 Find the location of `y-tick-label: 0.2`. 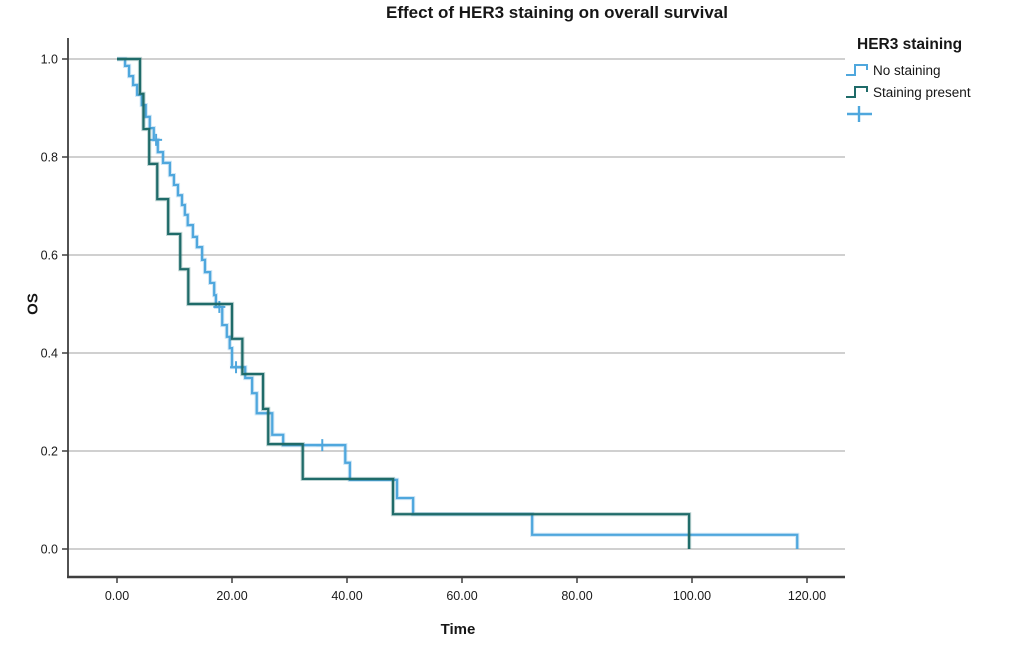

y-tick-label: 0.2 is located at coordinates (49, 452).